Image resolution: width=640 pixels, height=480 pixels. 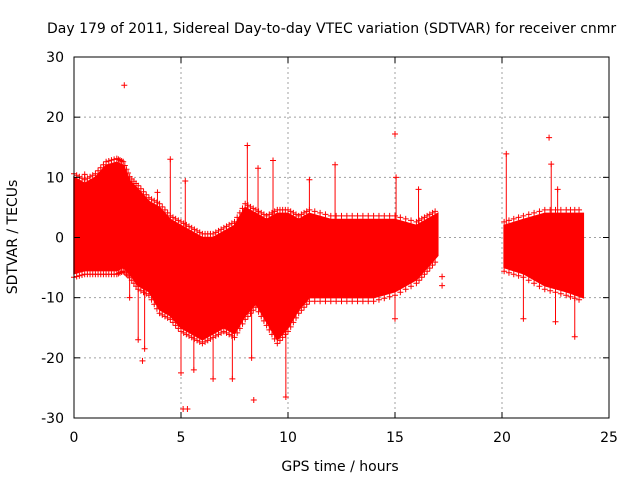 I want to click on y-tick-label: 30, so click(x=55, y=58).